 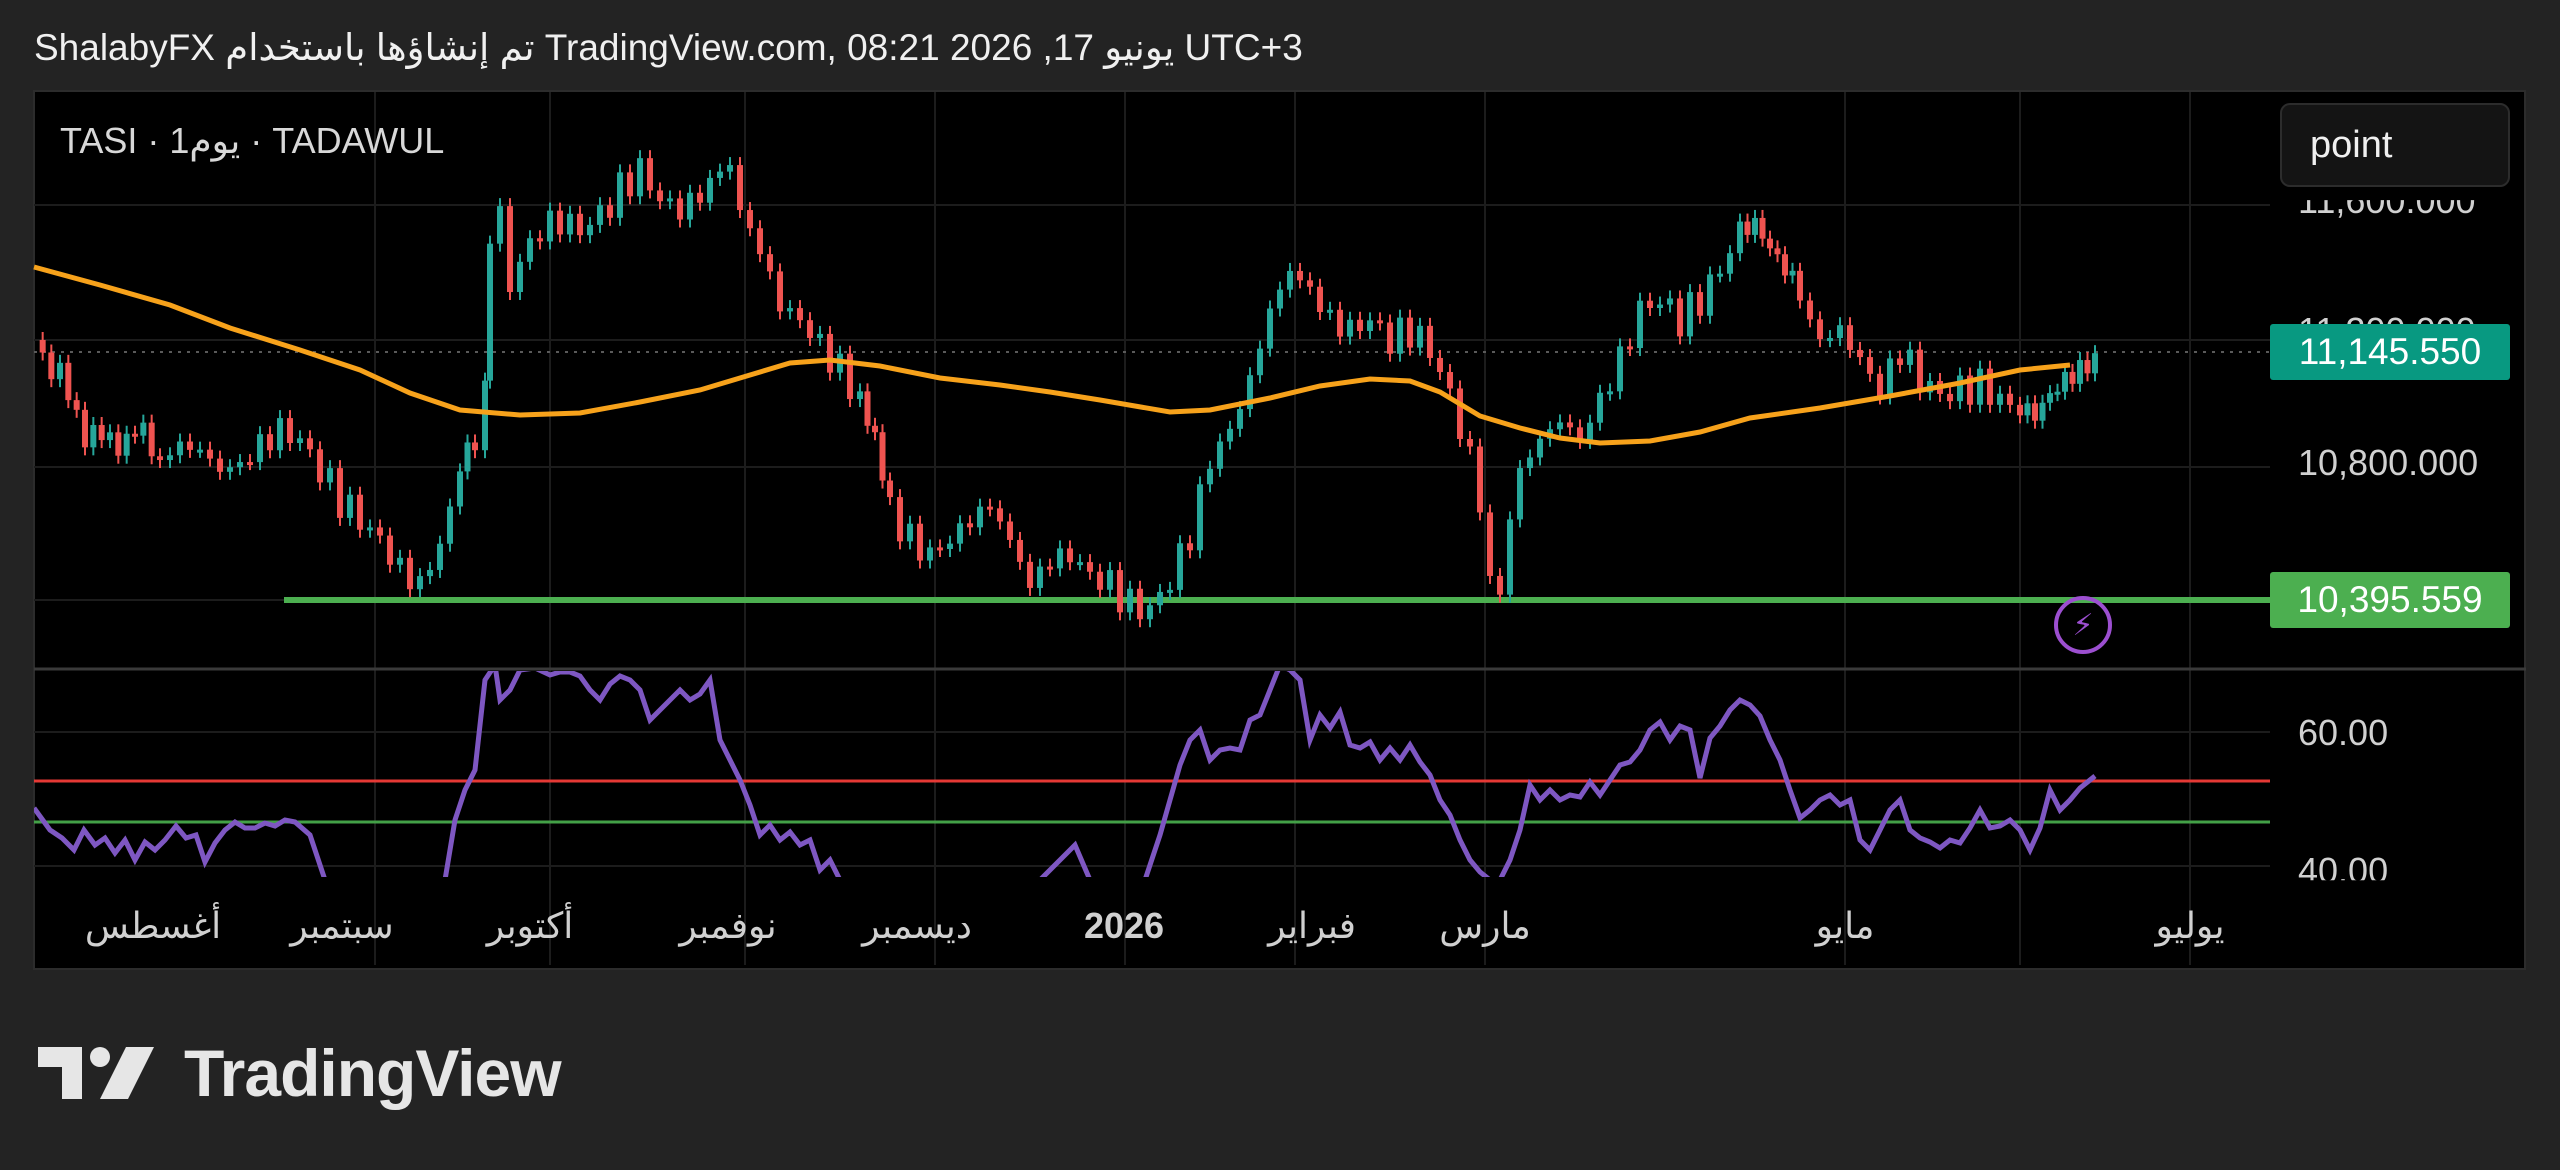 I want to click on time-axis-label: فبراير, so click(x=1312, y=925).